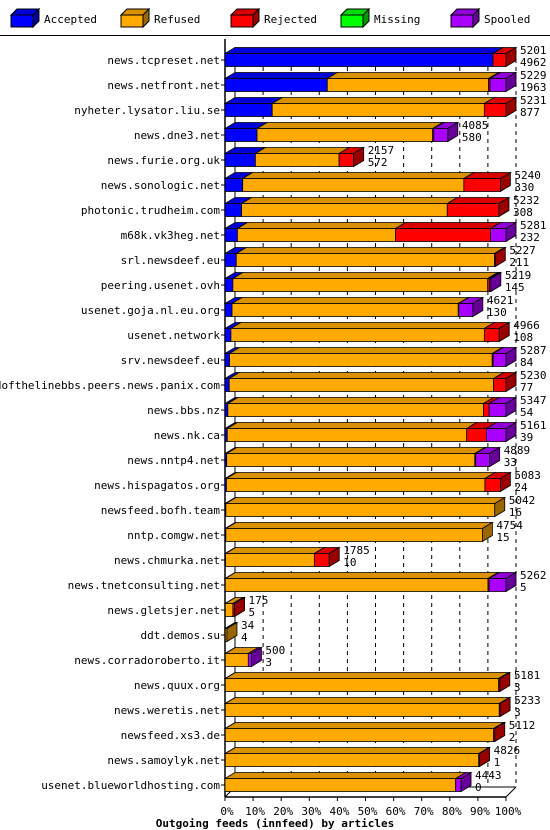 The width and height of the screenshot is (550, 830). What do you see at coordinates (283, 811) in the screenshot?
I see `x-tick-label: 20%` at bounding box center [283, 811].